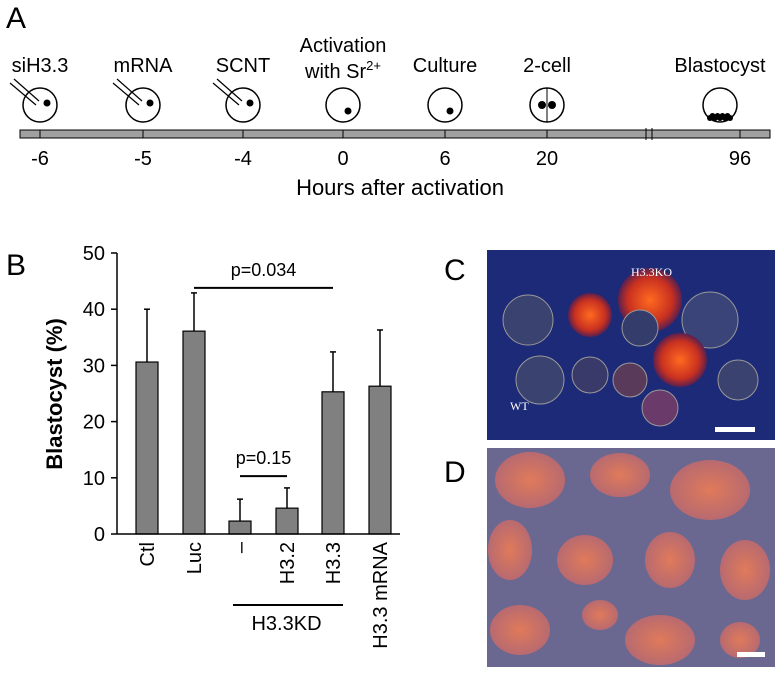  I want to click on timeline-bar, so click(395, 134).